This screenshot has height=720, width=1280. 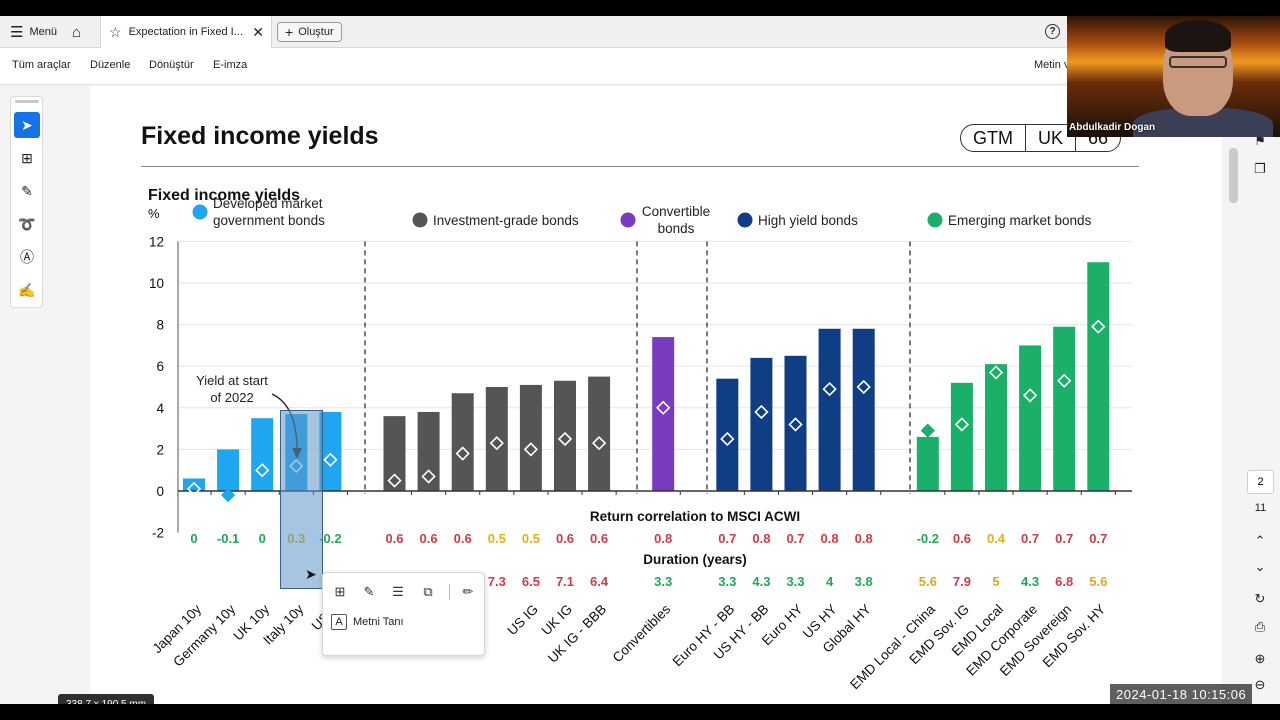 What do you see at coordinates (106, 699) in the screenshot?
I see `page-dimensions: 338,7 x 190,5 mm` at bounding box center [106, 699].